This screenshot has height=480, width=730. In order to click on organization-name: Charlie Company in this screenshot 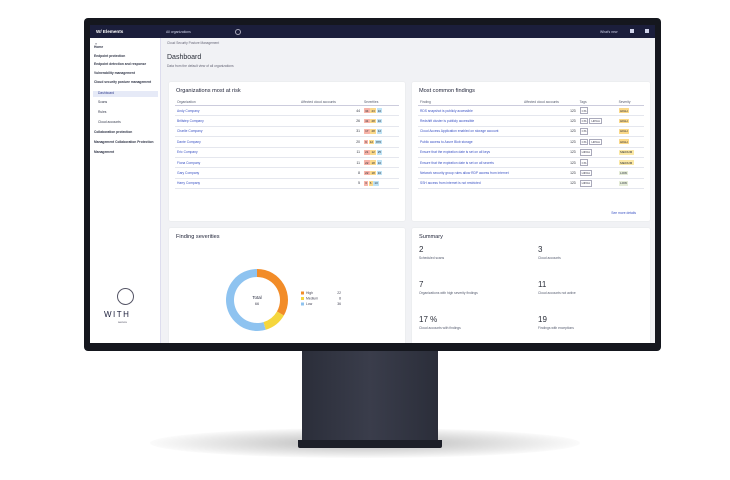, I will do `click(237, 132)`.